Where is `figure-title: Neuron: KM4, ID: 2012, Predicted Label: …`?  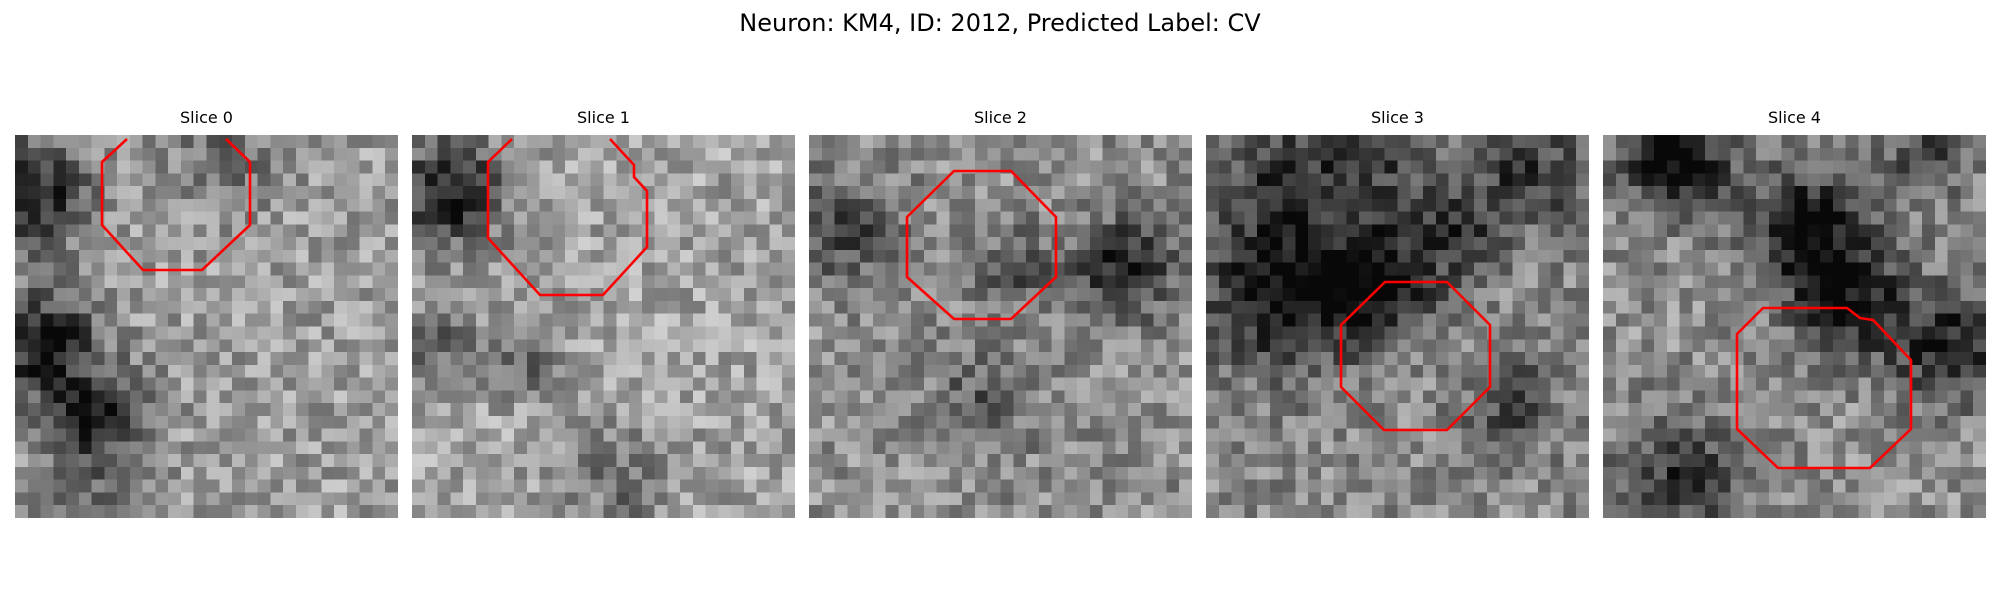
figure-title: Neuron: KM4, ID: 2012, Predicted Label: … is located at coordinates (1000, 23).